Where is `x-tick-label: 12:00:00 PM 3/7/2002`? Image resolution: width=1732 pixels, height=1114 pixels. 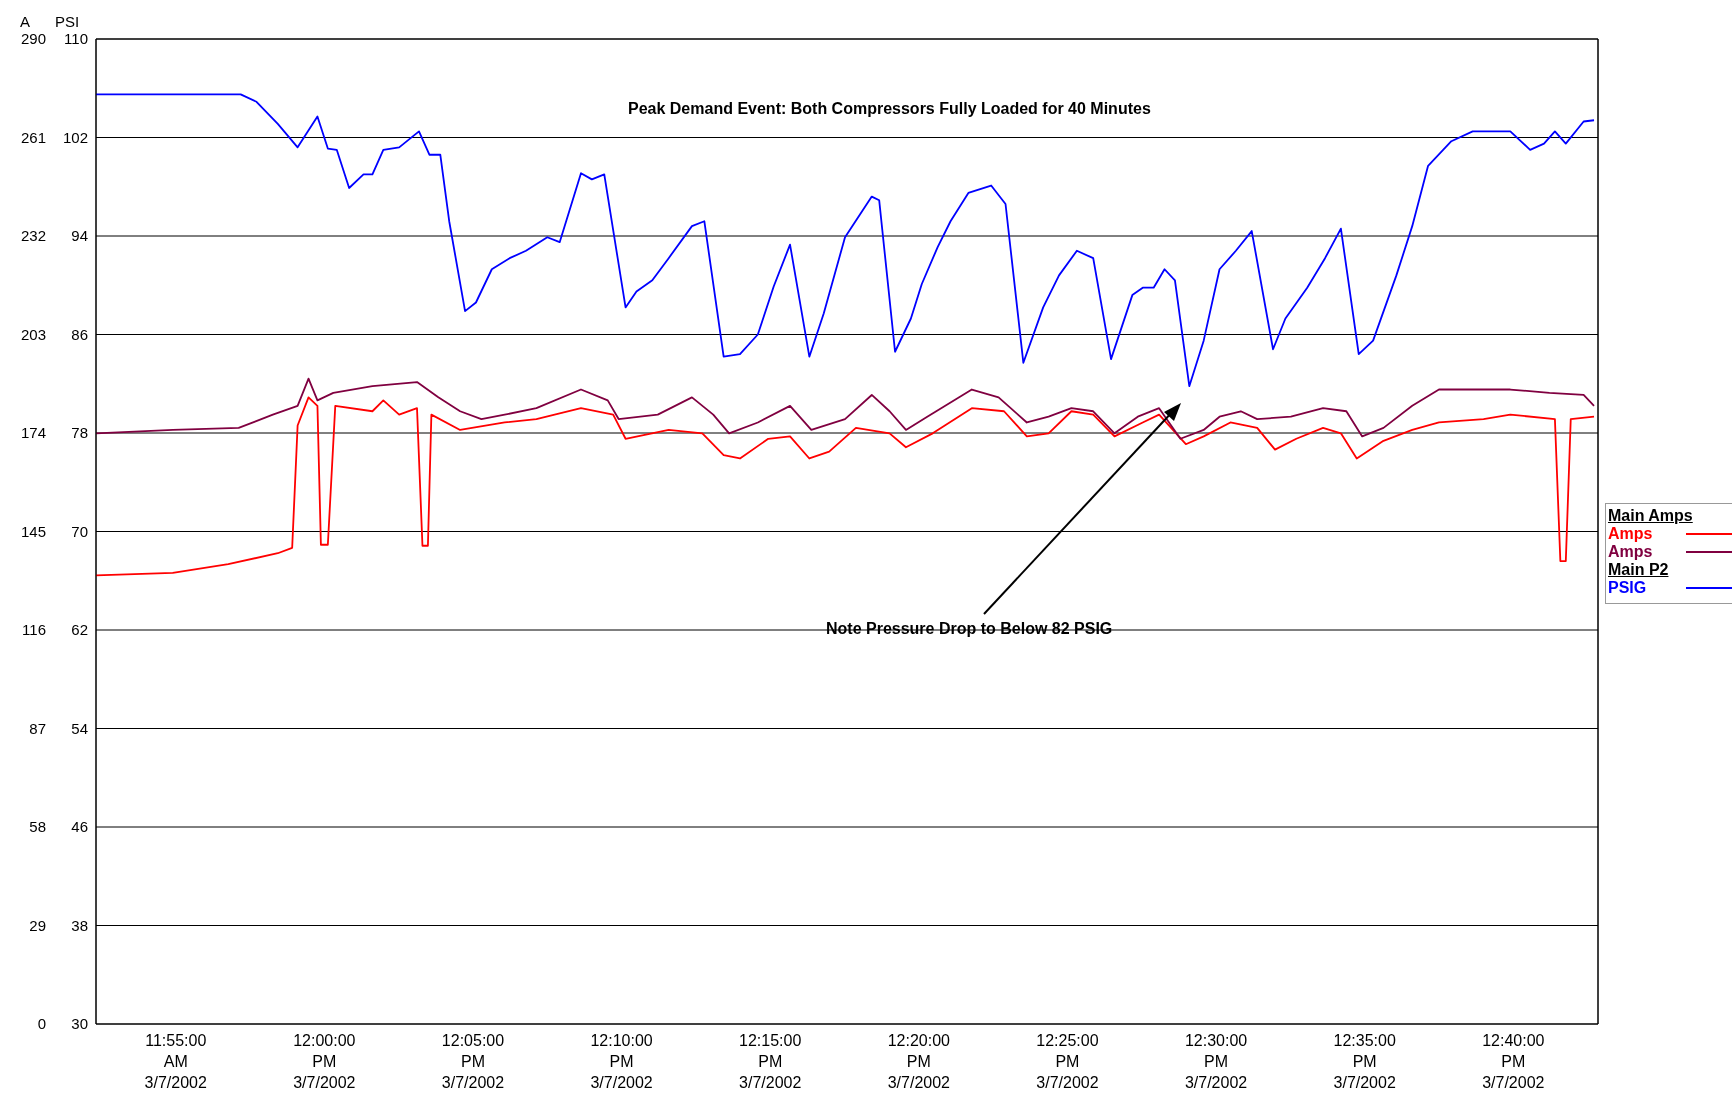 x-tick-label: 12:00:00 PM 3/7/2002 is located at coordinates (324, 1061).